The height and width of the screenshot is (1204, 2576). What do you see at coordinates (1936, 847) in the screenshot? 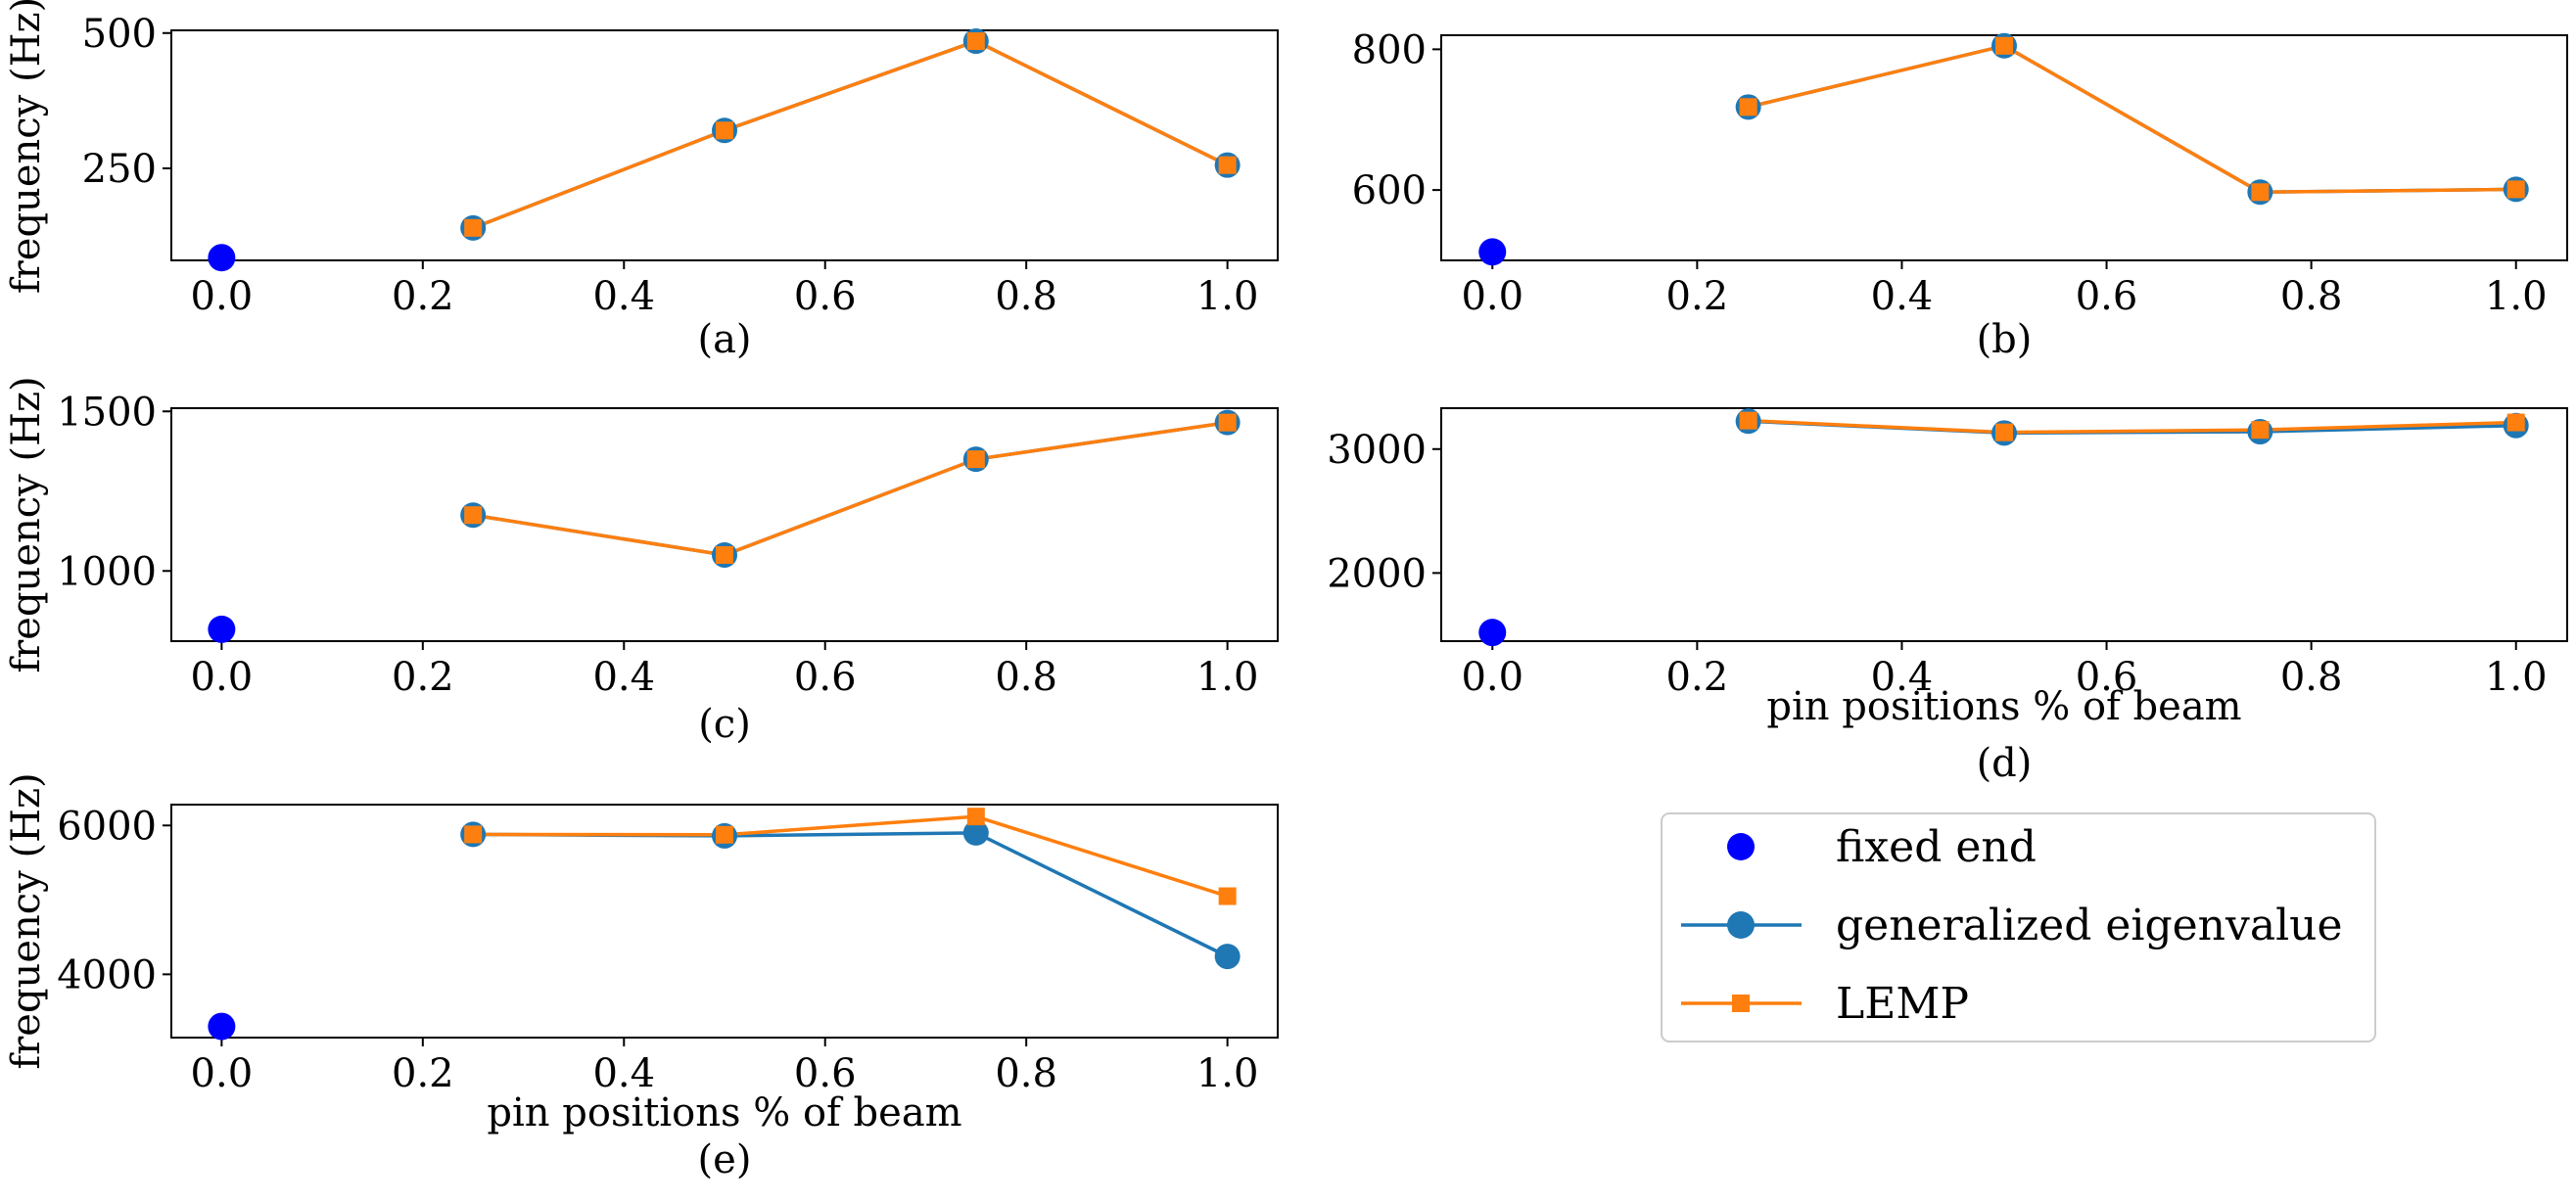
I see `legend-label-fixed-end: fixed end` at bounding box center [1936, 847].